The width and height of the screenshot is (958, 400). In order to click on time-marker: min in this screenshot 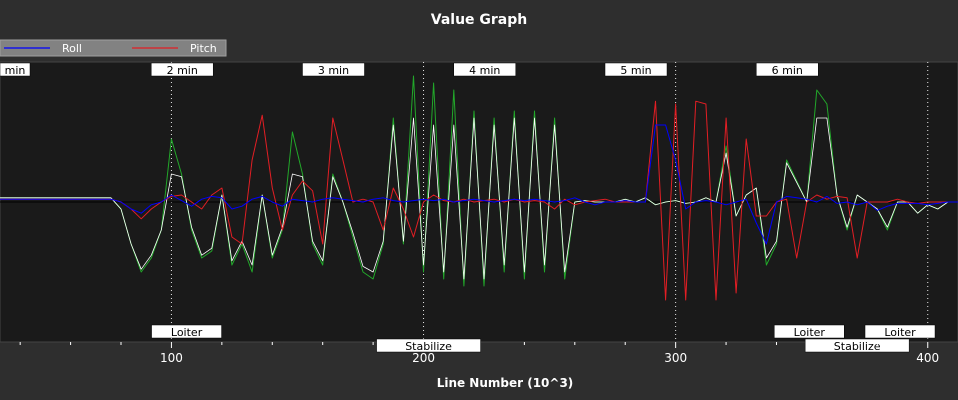, I will do `click(15, 69)`.